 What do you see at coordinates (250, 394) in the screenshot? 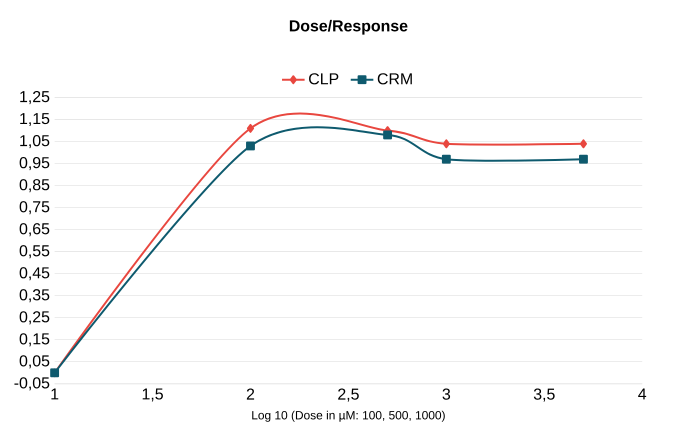
I see `x-tick-label: 2` at bounding box center [250, 394].